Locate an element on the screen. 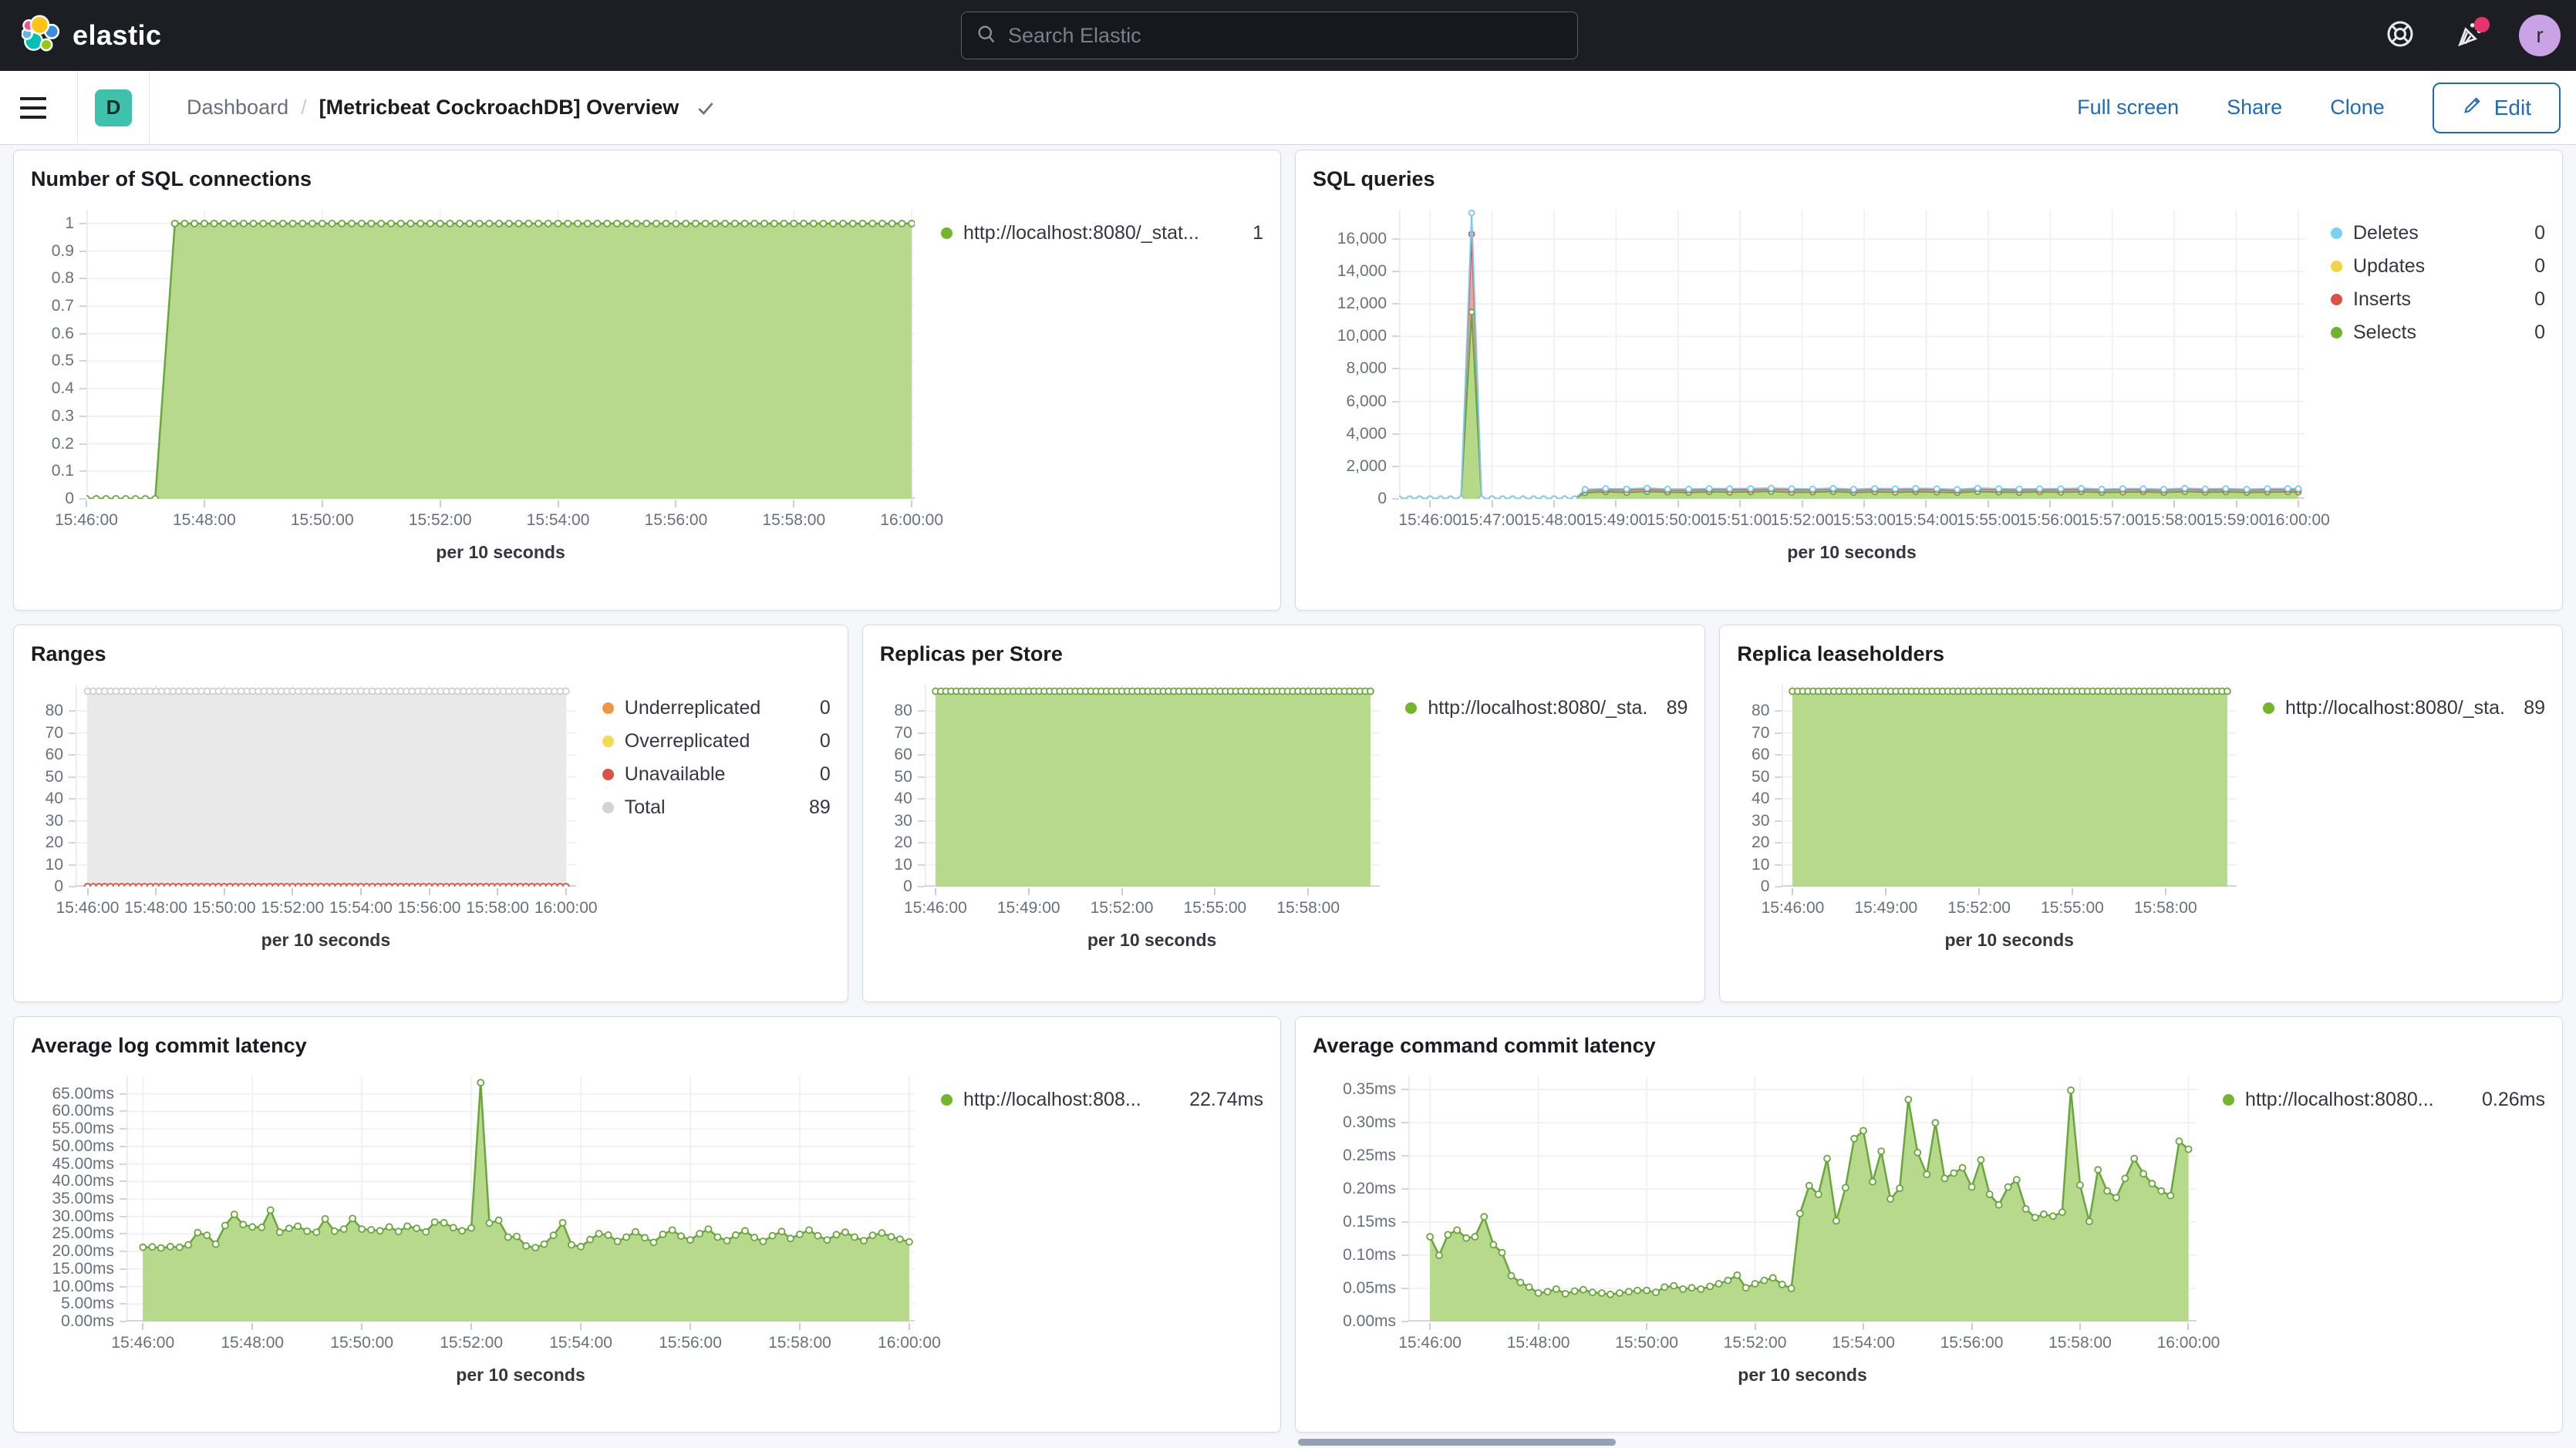  global-search is located at coordinates (1269, 35).